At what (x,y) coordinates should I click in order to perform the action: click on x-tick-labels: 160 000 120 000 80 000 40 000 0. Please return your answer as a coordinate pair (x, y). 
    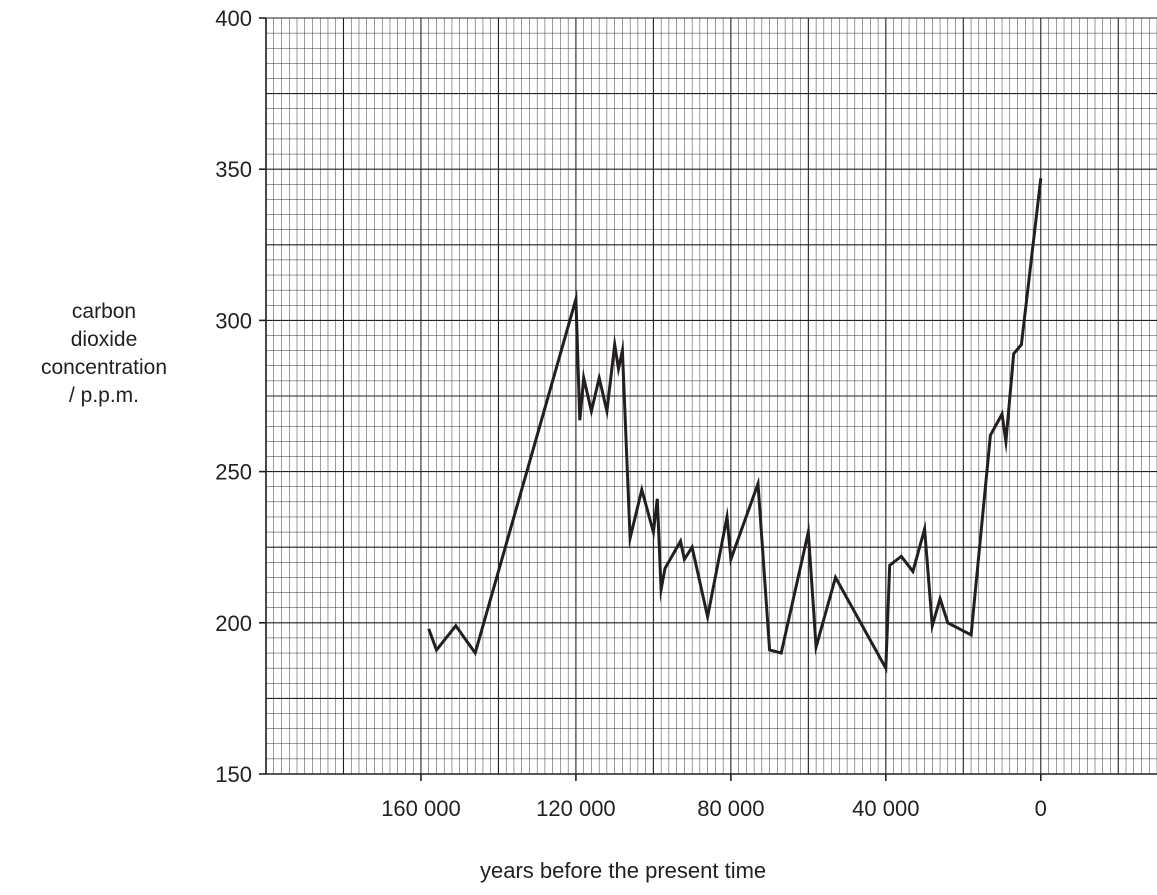
    Looking at the image, I should click on (714, 808).